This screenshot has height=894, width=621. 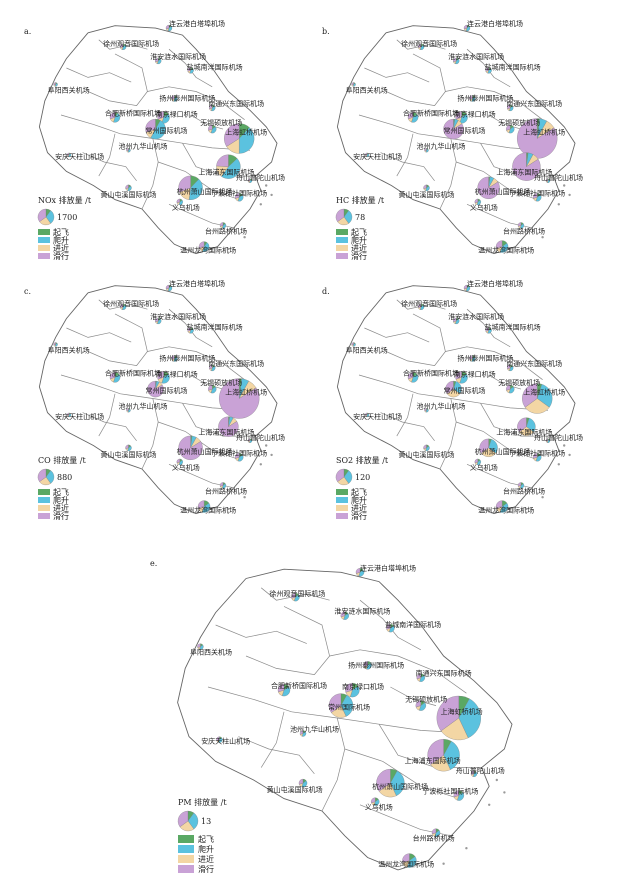 I want to click on airport-pie-tz, so click(x=521, y=225).